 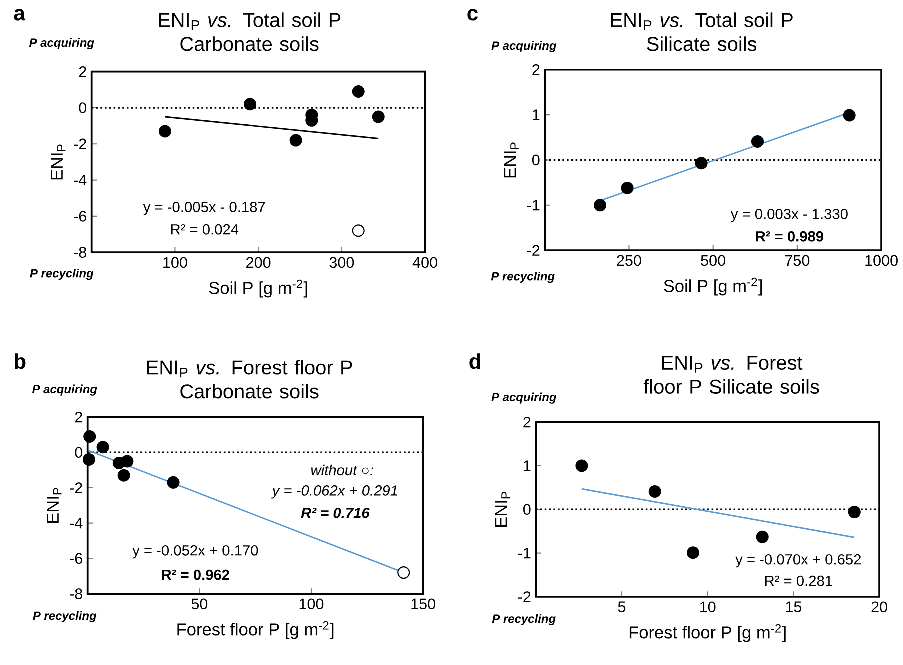 I want to click on text: c, so click(x=473, y=15).